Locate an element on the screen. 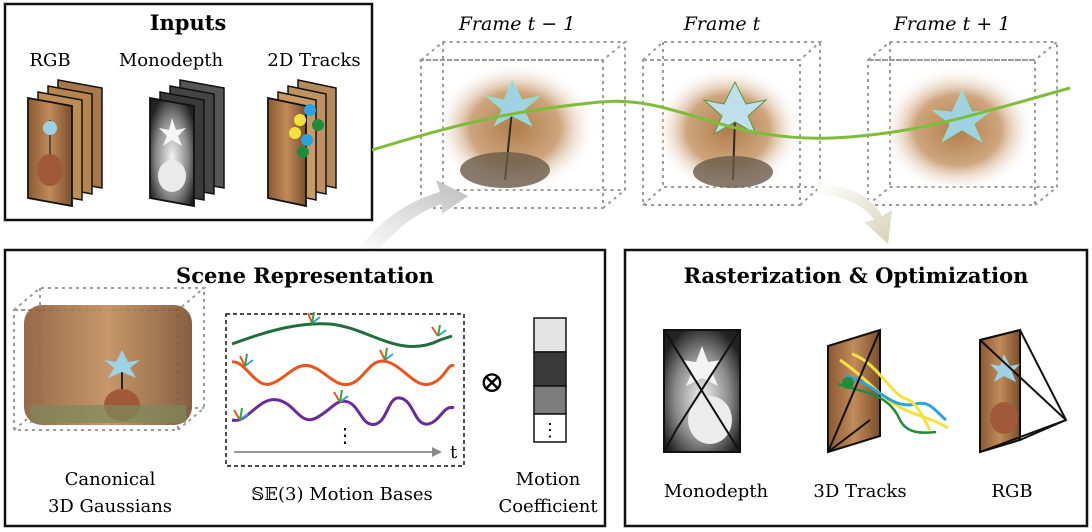 This screenshot has width=1092, height=532. coefficient-ellipsis: ⋮ is located at coordinates (550, 430).